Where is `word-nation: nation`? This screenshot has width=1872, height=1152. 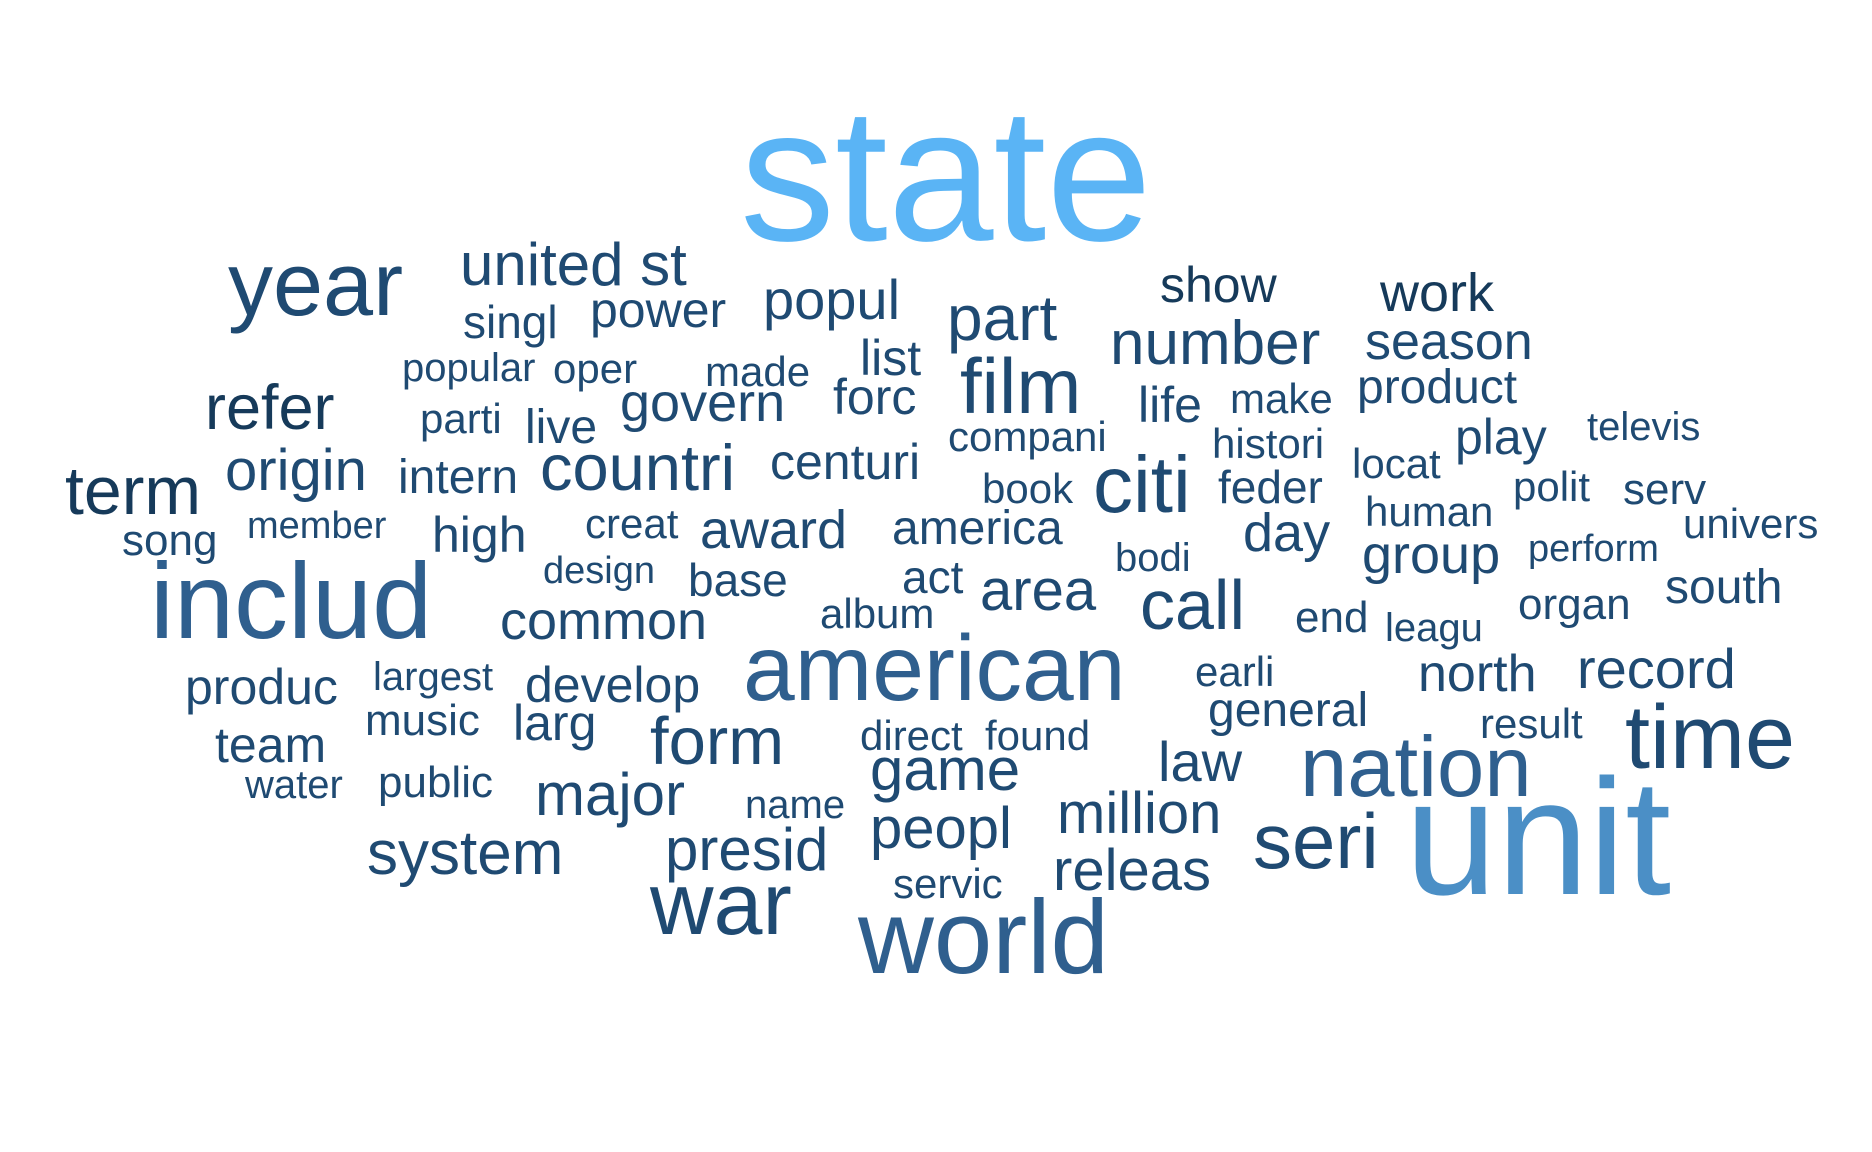
word-nation: nation is located at coordinates (1416, 767).